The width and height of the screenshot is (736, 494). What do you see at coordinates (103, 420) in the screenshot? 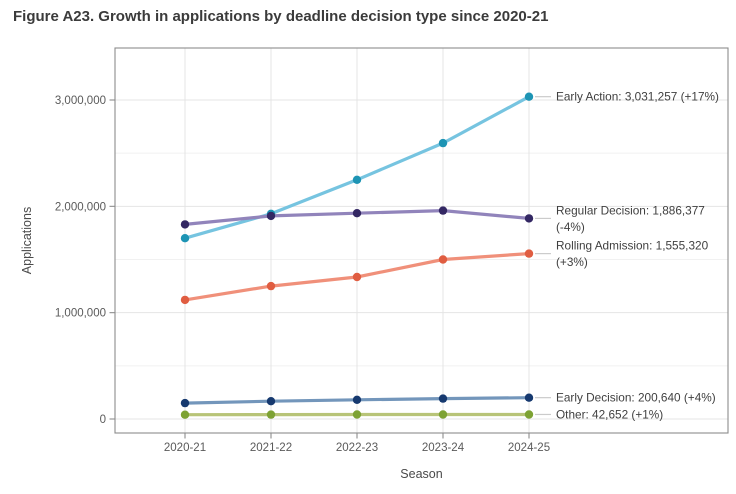
I see `y-tick-label: 0` at bounding box center [103, 420].